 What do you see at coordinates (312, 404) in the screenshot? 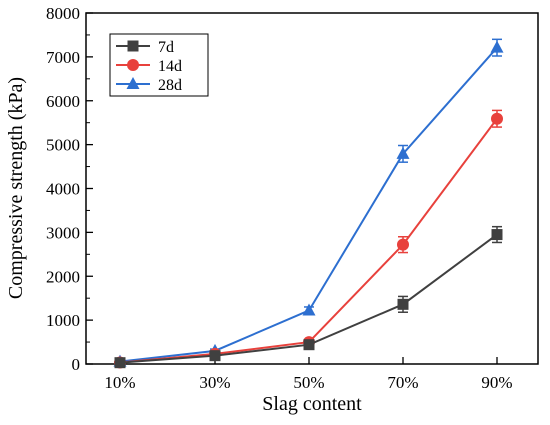
I see `x-axis-title: Slag content` at bounding box center [312, 404].